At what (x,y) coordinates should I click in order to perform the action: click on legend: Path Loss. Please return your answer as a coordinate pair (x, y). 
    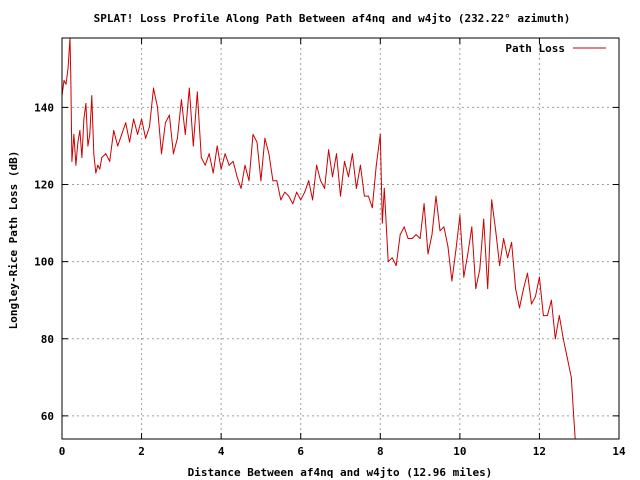
    Looking at the image, I should click on (555, 48).